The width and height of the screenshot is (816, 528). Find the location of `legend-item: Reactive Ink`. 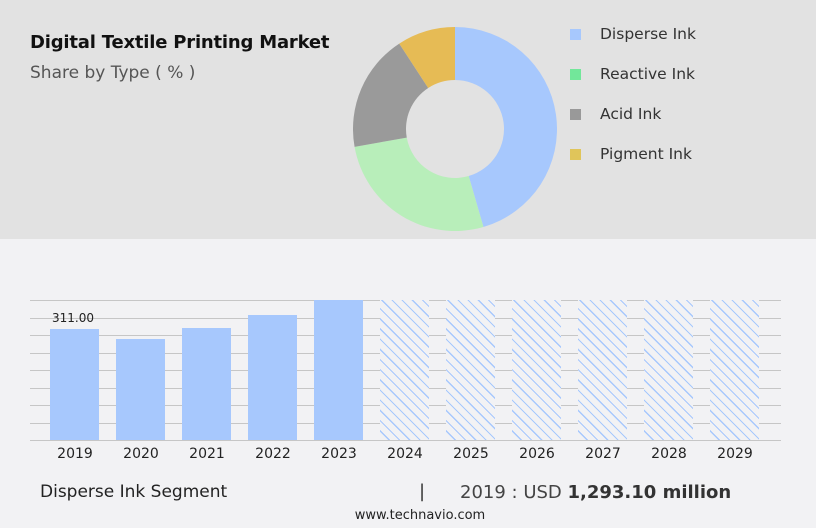

legend-item: Reactive Ink is located at coordinates (633, 74).